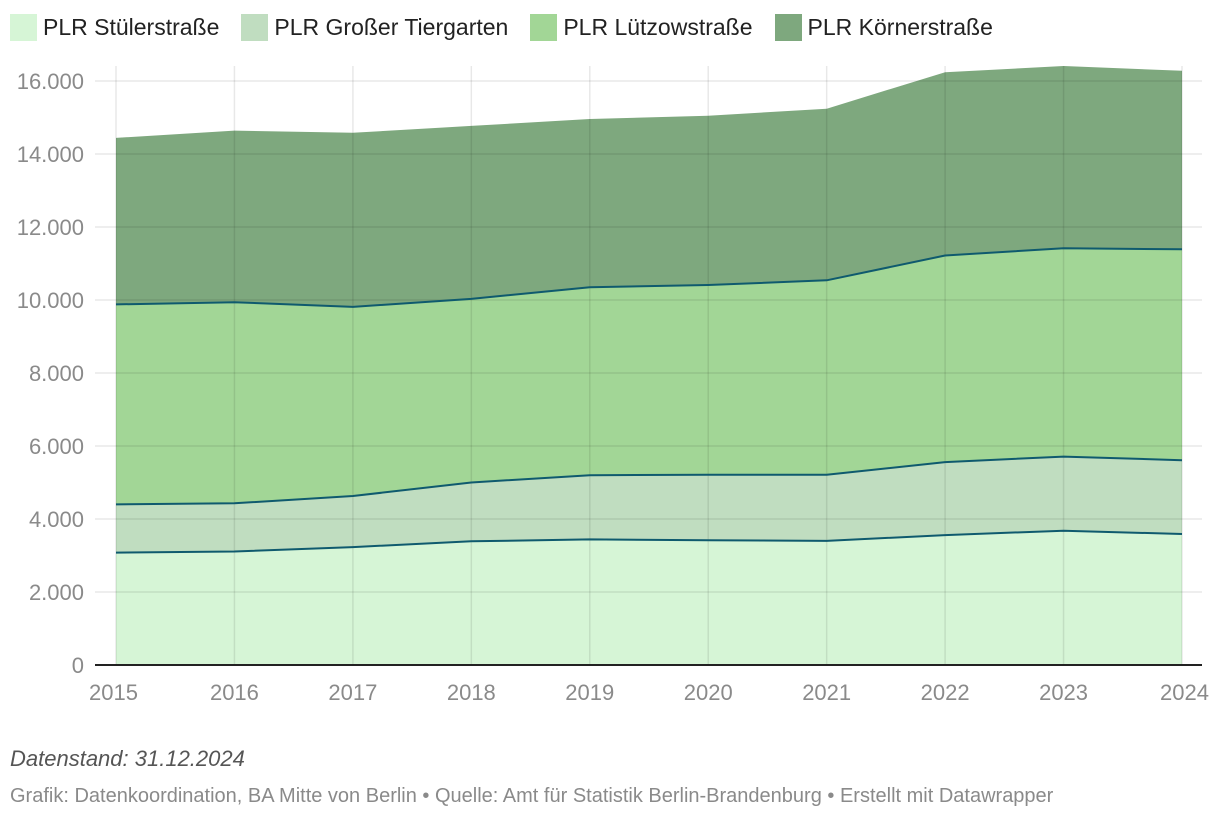  What do you see at coordinates (589, 692) in the screenshot?
I see `x-tick-label: 2019` at bounding box center [589, 692].